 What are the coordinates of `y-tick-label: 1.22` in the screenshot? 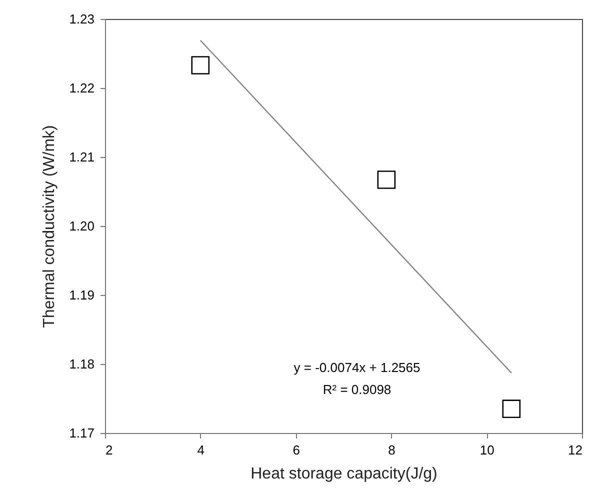 It's located at (81, 88).